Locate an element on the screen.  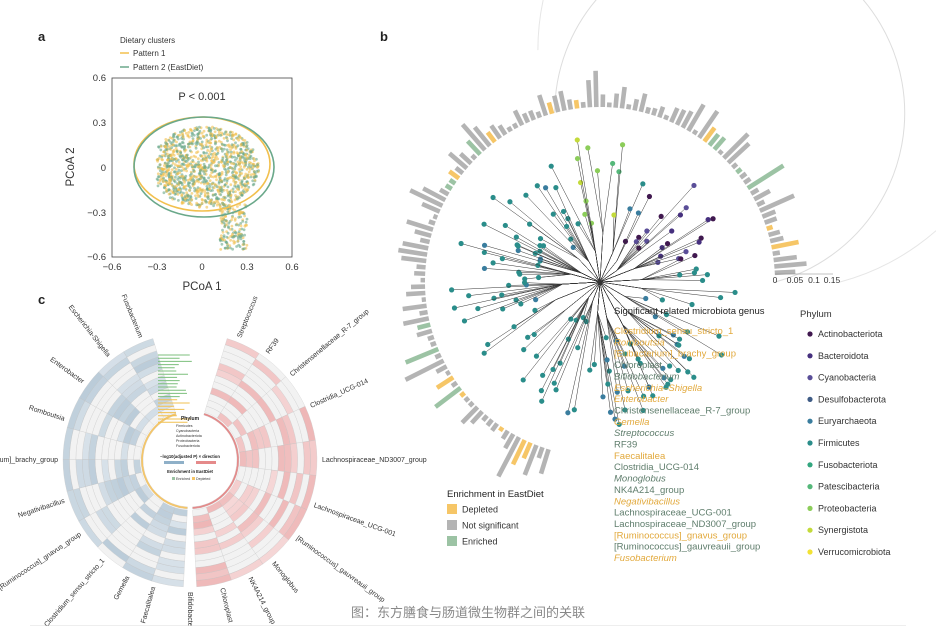
genus-item: Faecalitalea is located at coordinates (640, 456).